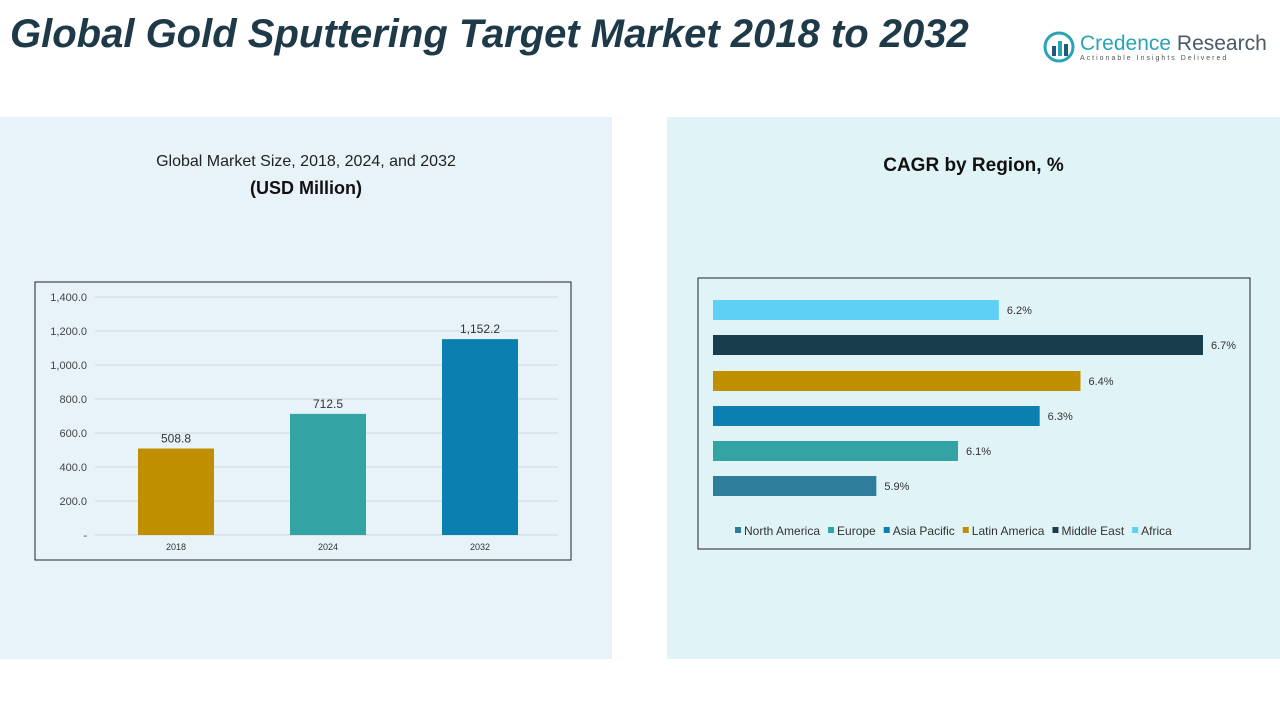 The image size is (1280, 720). I want to click on bar-value-label: 1,152.2, so click(480, 329).